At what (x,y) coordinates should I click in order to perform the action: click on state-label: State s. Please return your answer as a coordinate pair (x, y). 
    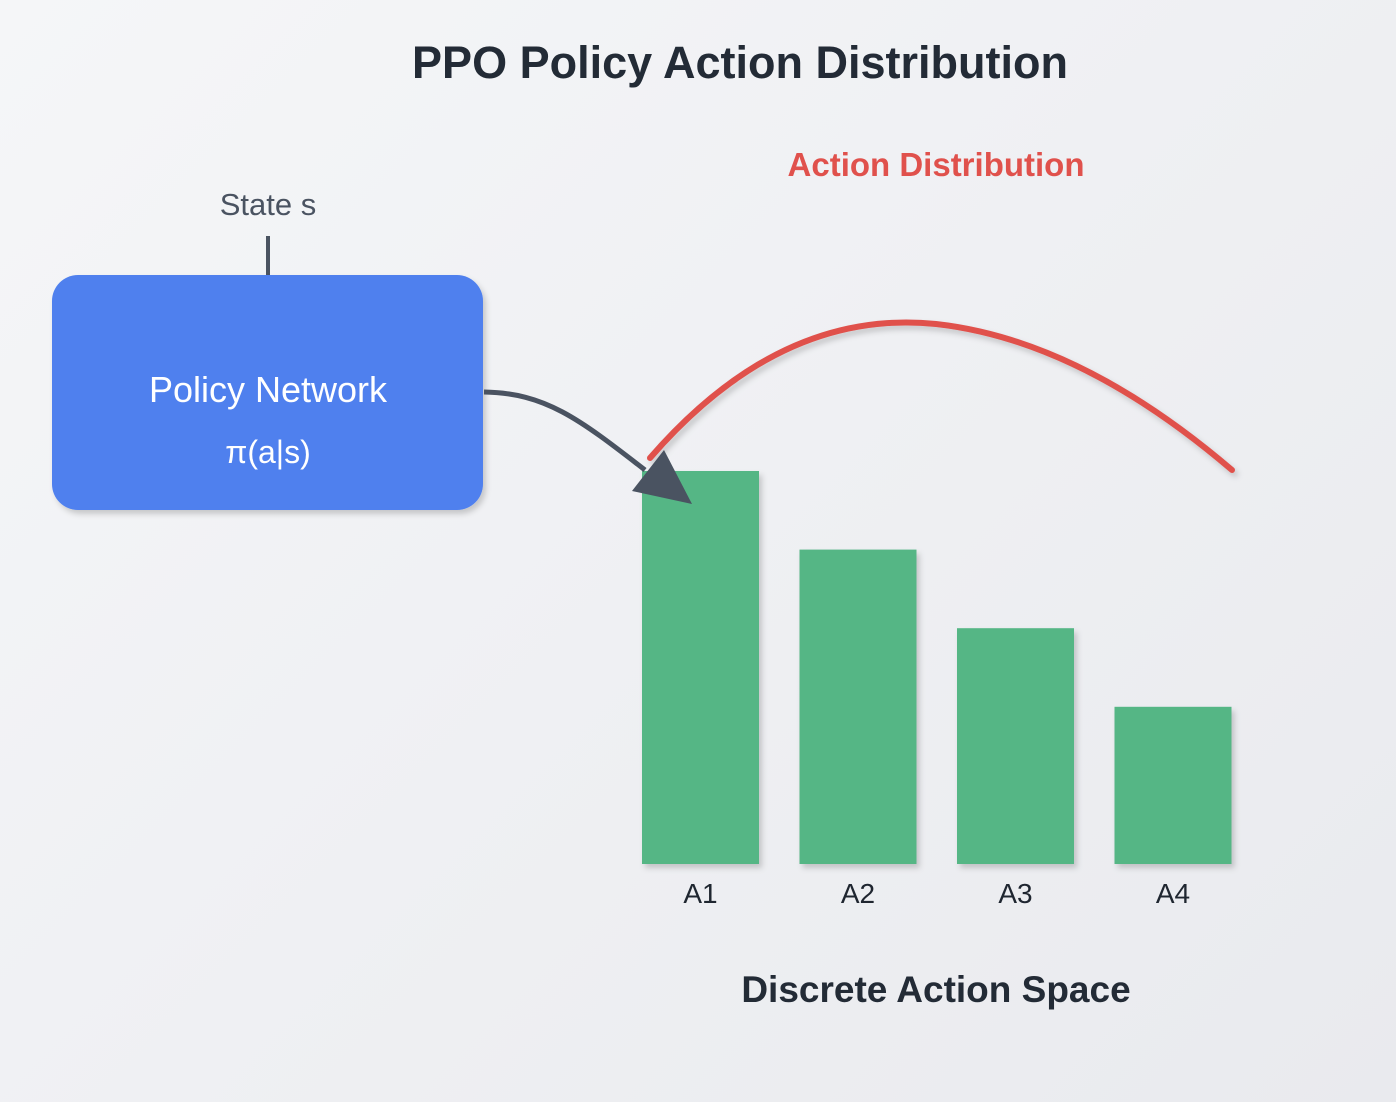
    Looking at the image, I should click on (268, 204).